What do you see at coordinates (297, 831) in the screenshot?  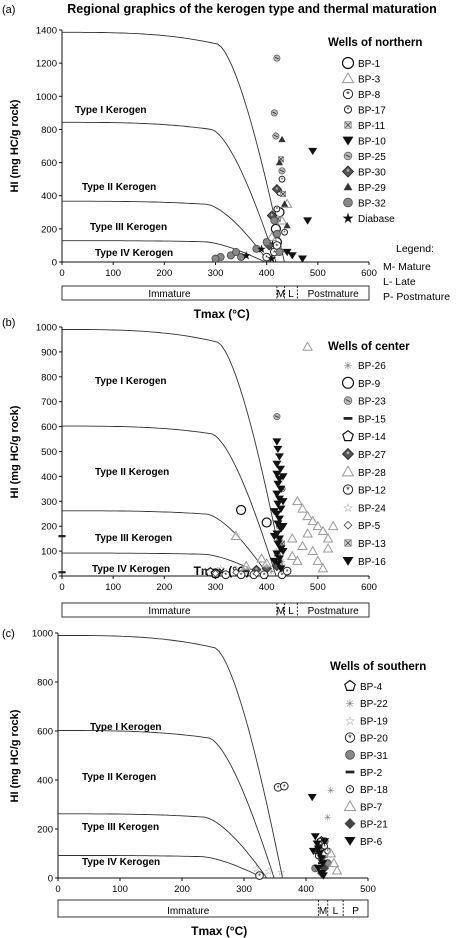 I see `data-points: ✳✳☆☆☆☆******` at bounding box center [297, 831].